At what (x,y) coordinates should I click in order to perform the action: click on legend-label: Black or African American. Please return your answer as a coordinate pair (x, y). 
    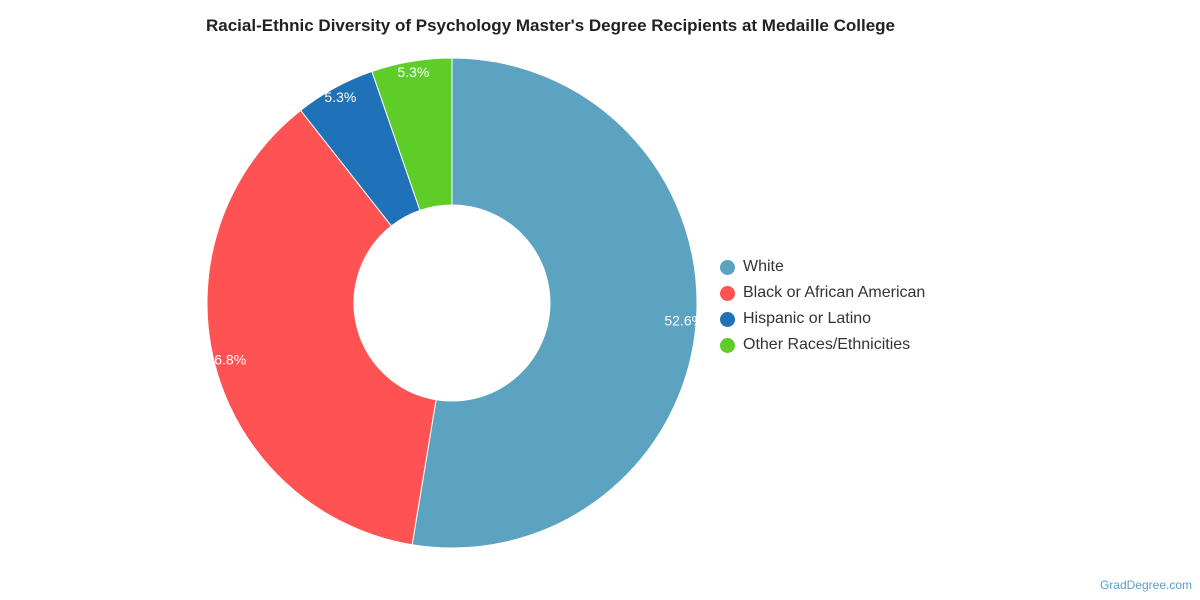
    Looking at the image, I should click on (834, 292).